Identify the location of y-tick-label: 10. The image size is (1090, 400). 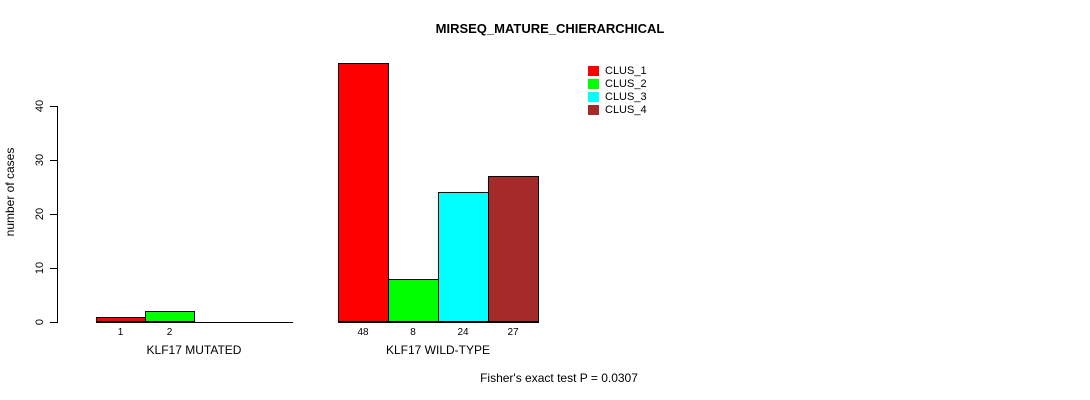
(40, 268).